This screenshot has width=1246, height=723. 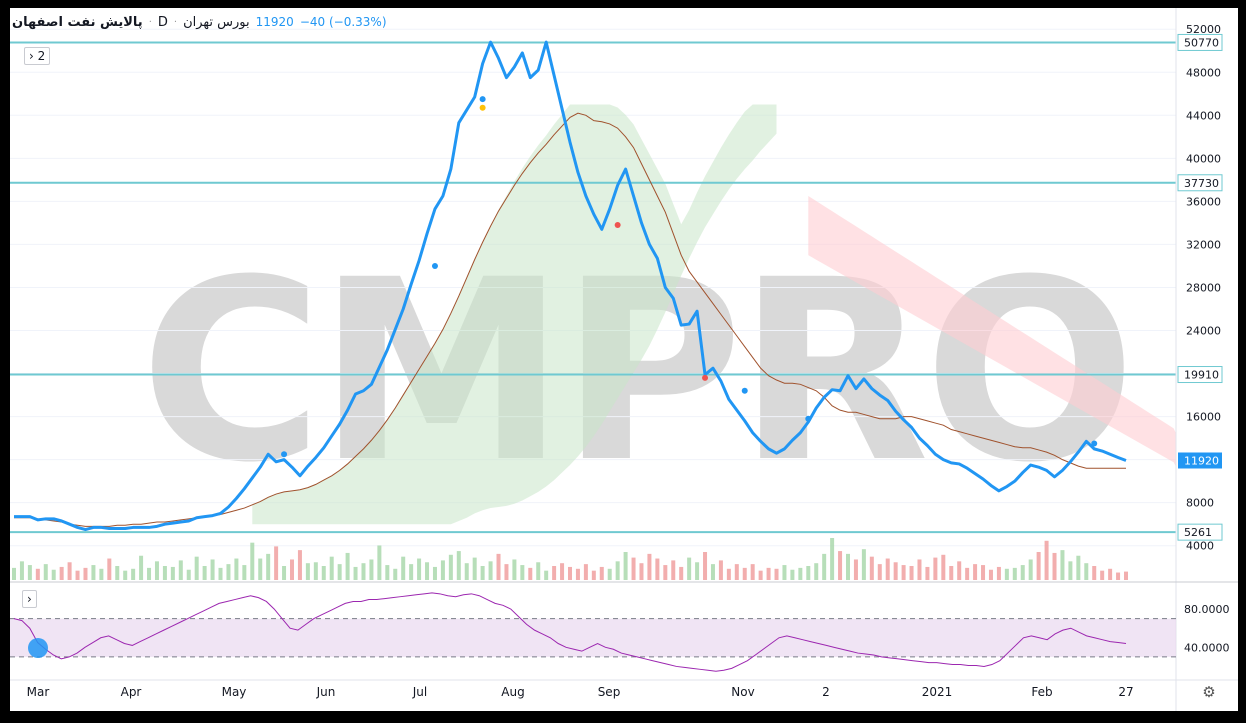 What do you see at coordinates (580, 692) in the screenshot?
I see `time-axis: Mar Apr May Jun Jul Aug Sep Nov 2 2021 Feb 27` at bounding box center [580, 692].